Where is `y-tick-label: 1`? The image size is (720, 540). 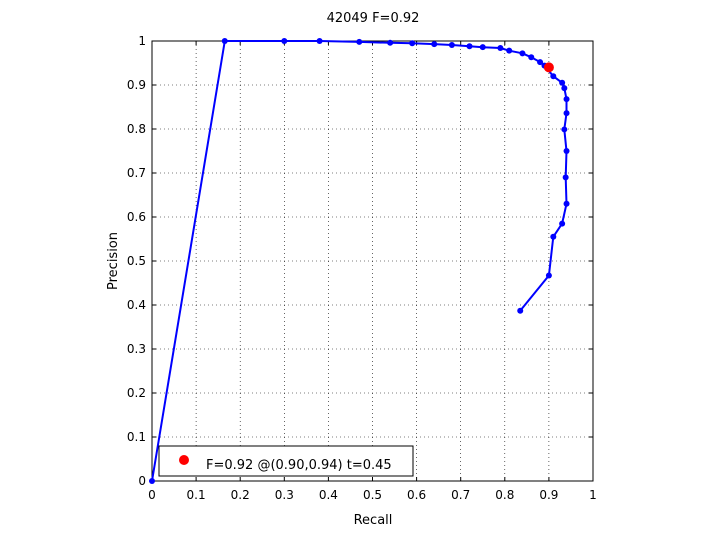
y-tick-label: 1 is located at coordinates (142, 41).